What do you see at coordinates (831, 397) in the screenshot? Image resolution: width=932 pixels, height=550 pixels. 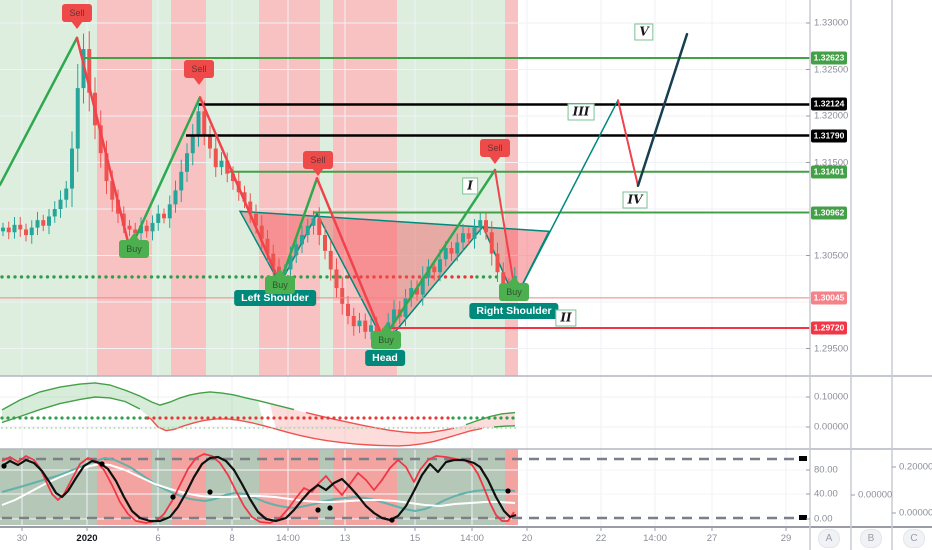 I see `macd-axis-label: 0.10000` at bounding box center [831, 397].